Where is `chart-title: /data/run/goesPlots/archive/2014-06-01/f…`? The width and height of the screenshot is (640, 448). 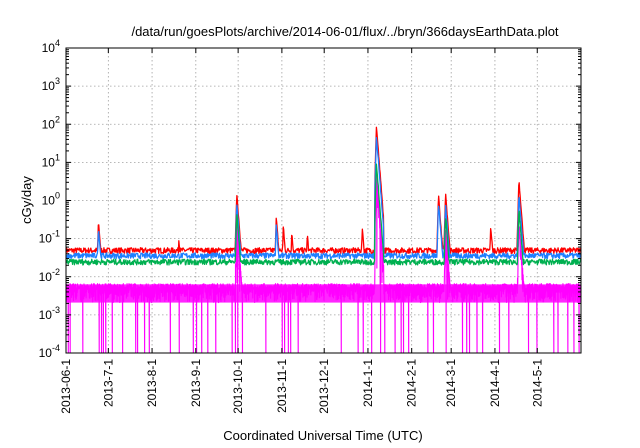 chart-title: /data/run/goesPlots/archive/2014-06-01/f… is located at coordinates (344, 31).